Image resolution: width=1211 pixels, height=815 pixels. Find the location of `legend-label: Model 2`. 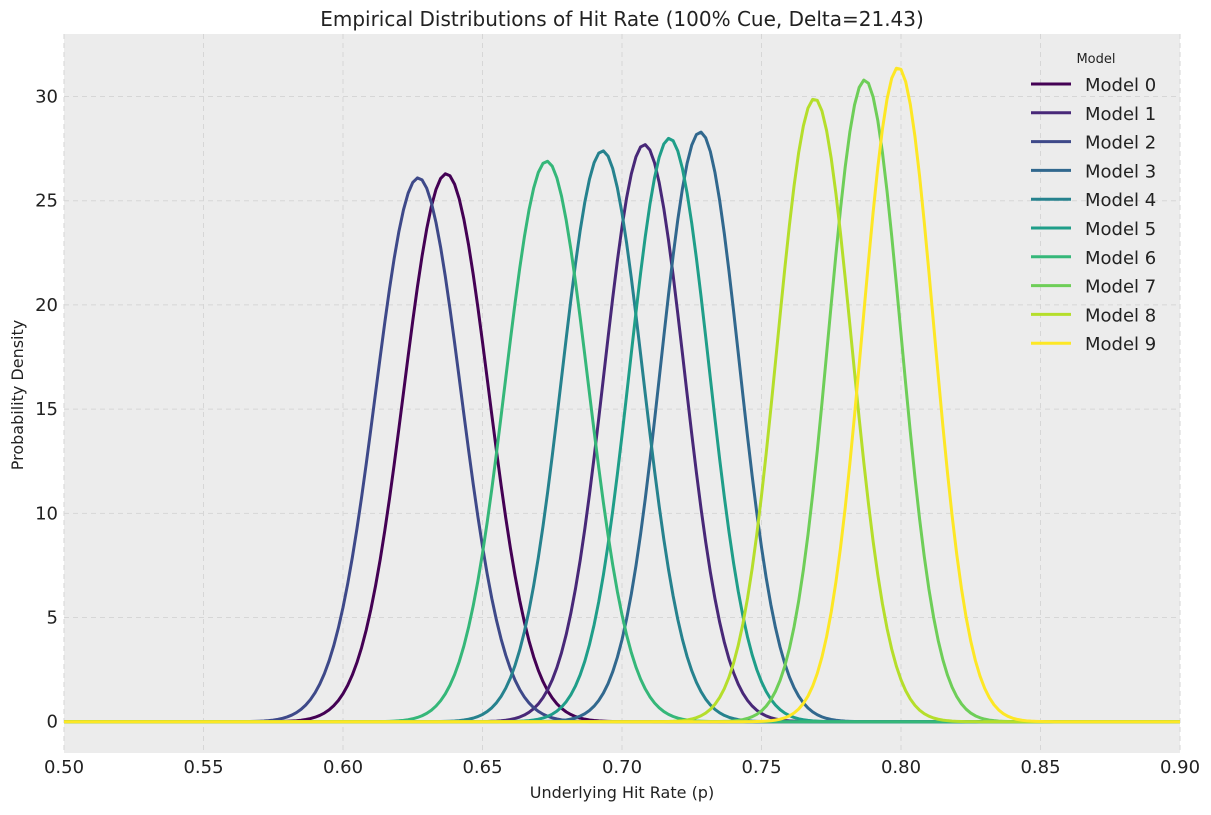

legend-label: Model 2 is located at coordinates (1120, 143).